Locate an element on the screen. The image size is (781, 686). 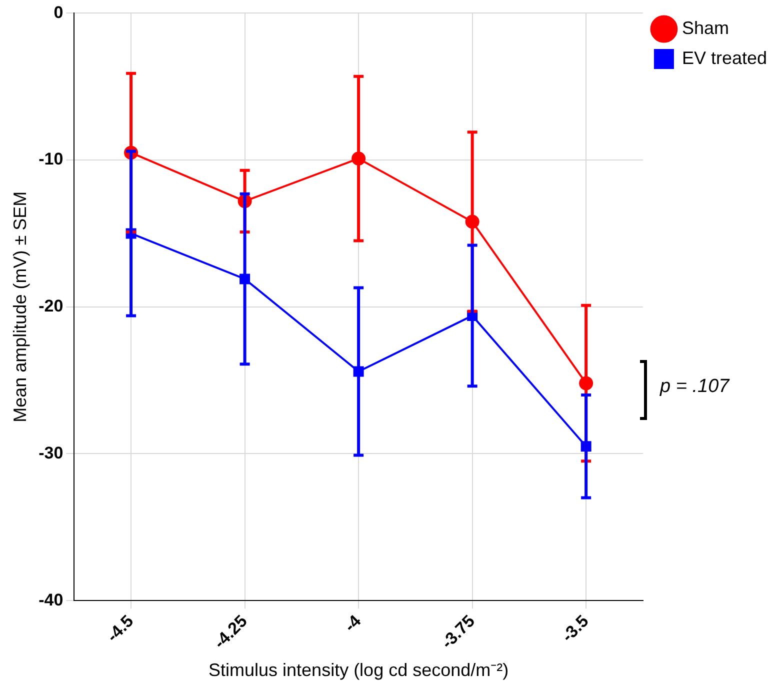
text: p = .107 is located at coordinates (695, 387).